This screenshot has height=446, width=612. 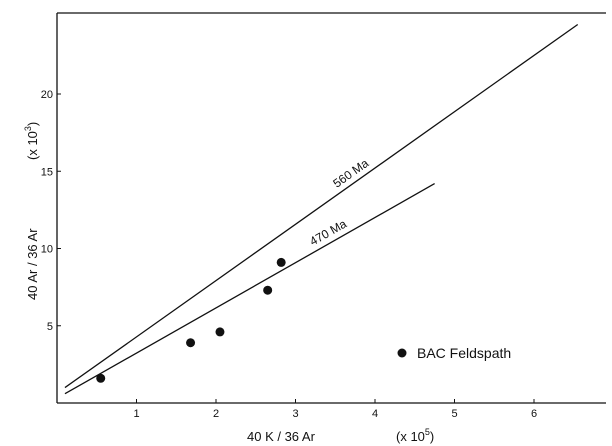 I want to click on y-tick-label-15: 15, so click(x=47, y=172).